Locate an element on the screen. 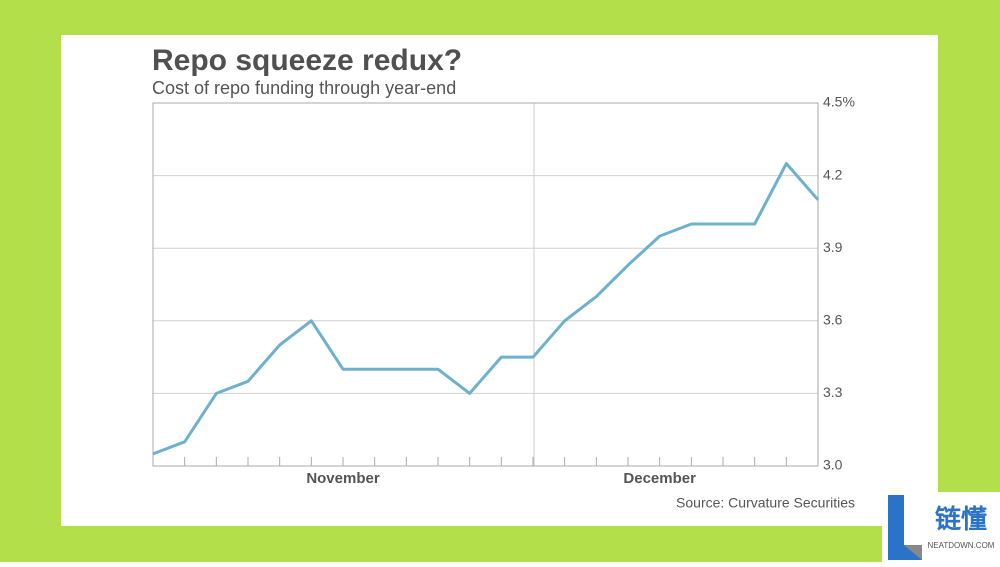  x-tick-label: December is located at coordinates (659, 478).